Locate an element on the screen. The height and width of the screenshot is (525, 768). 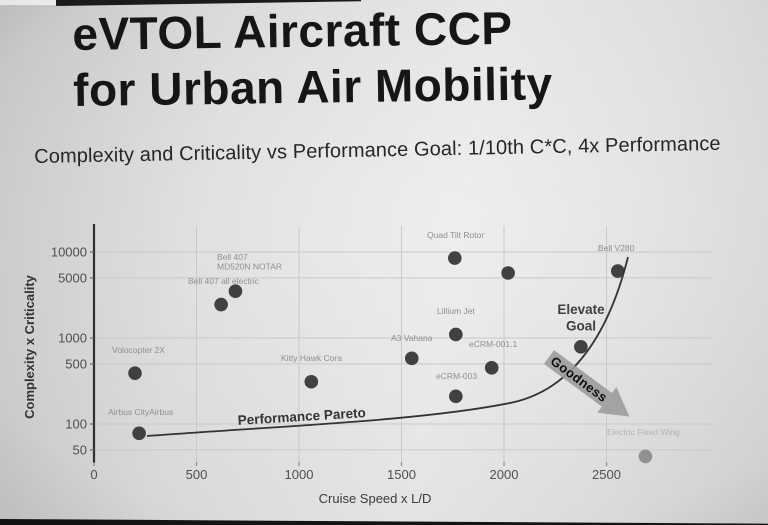
label-line: Volocopter 2X is located at coordinates (138, 350).